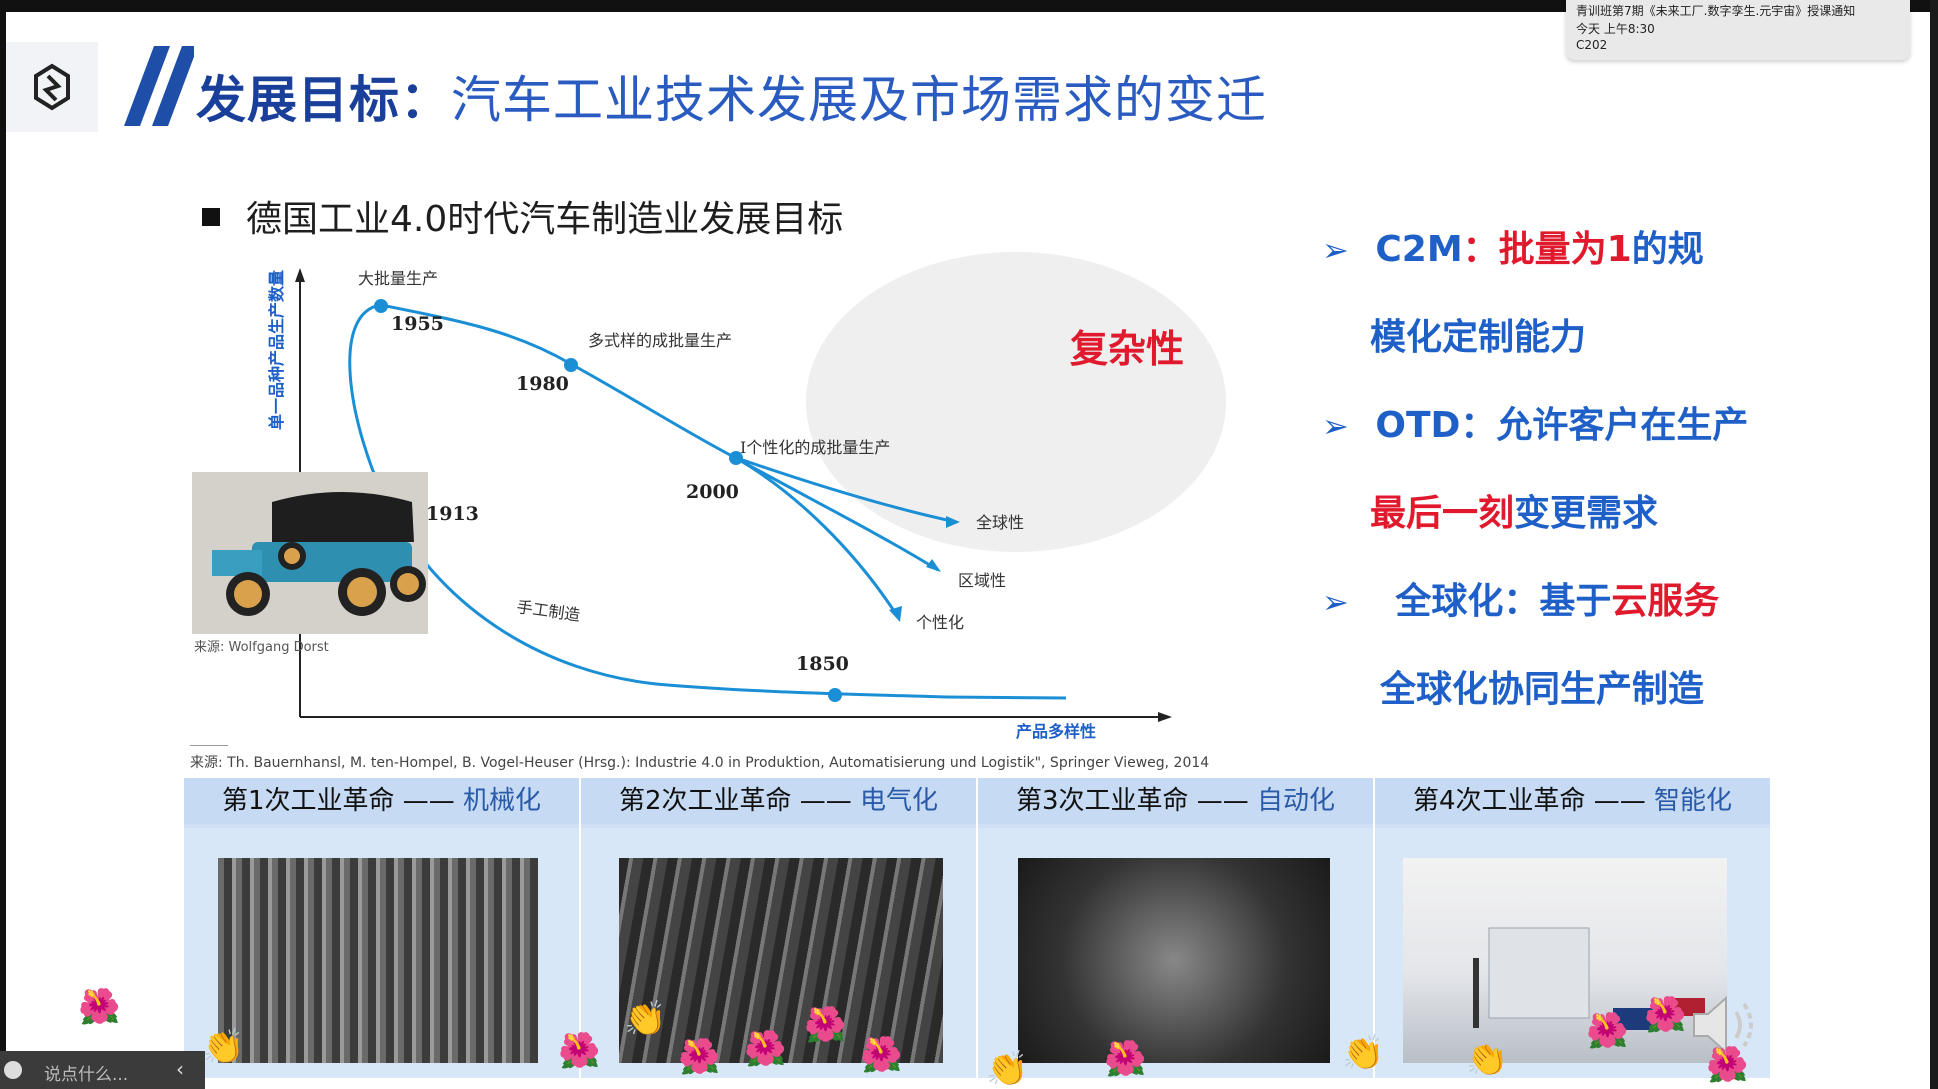 This screenshot has width=1938, height=1089. Describe the element at coordinates (1175, 801) in the screenshot. I see `revolution-header: 第3次工业革命 —— 自动化` at that location.